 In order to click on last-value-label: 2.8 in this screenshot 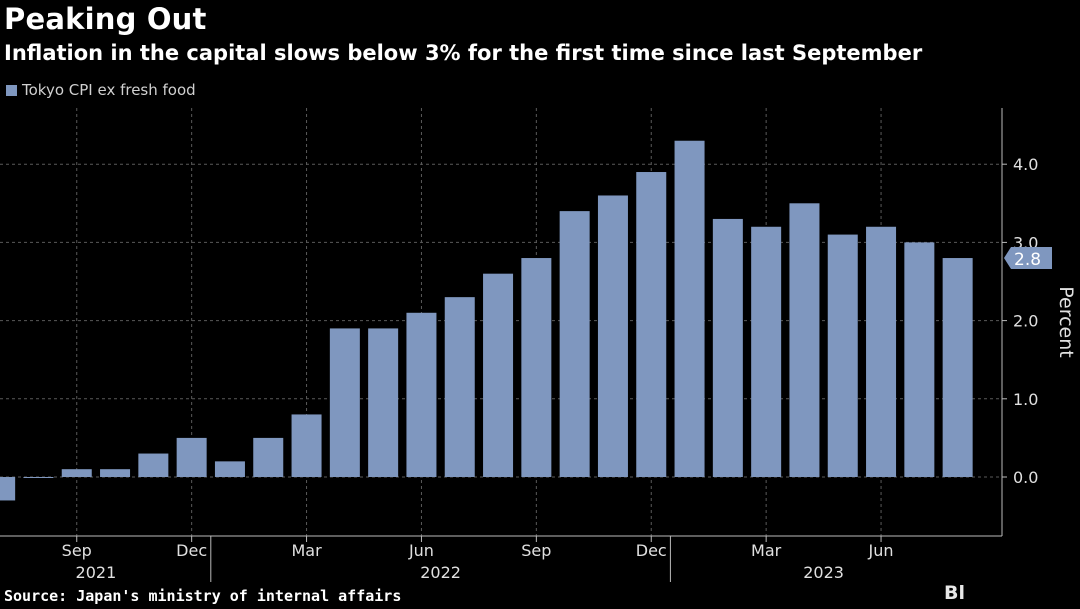, I will do `click(1027, 260)`.